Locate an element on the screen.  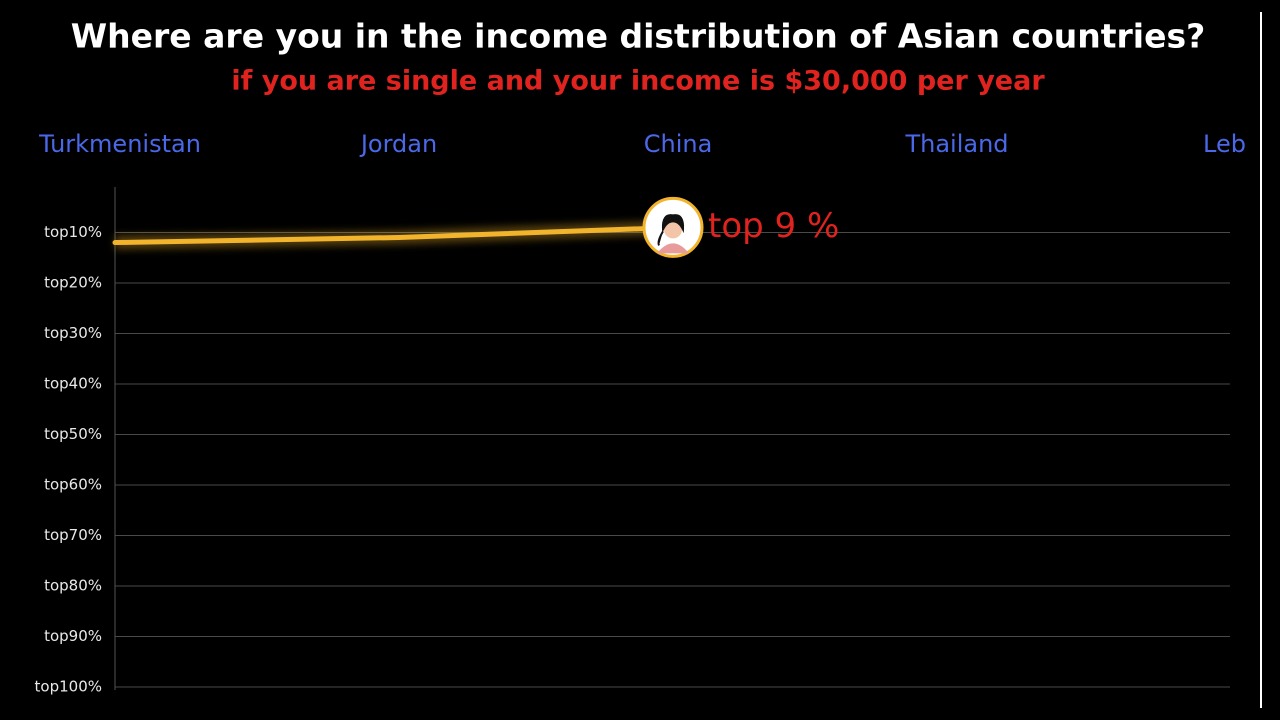
x-tick-label: Jordan is located at coordinates (398, 144).